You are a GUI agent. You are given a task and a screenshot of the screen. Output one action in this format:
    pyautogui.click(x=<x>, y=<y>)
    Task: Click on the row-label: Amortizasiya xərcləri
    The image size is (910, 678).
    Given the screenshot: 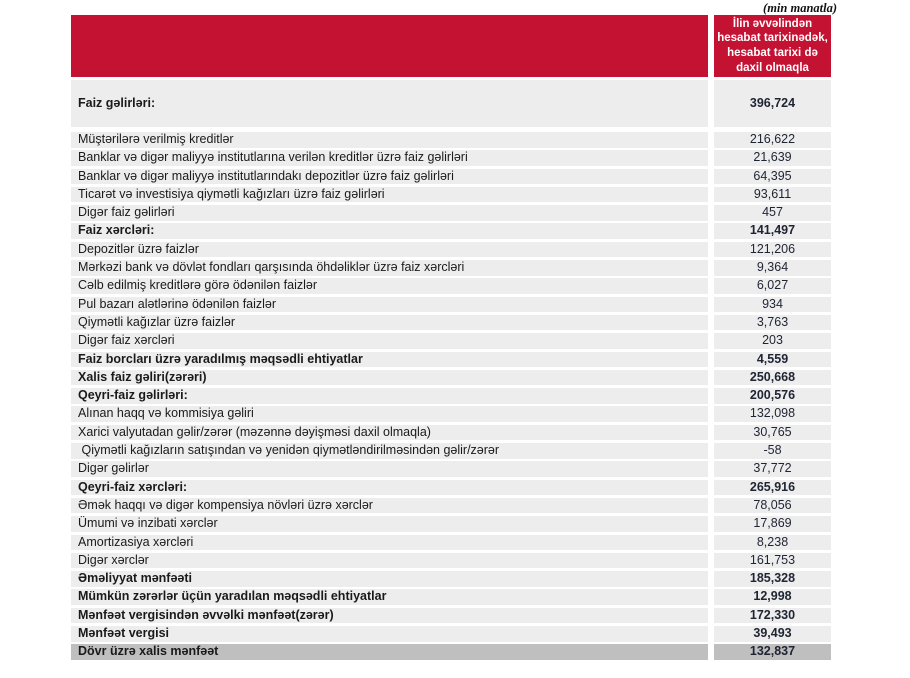 What is the action you would take?
    pyautogui.click(x=389, y=542)
    